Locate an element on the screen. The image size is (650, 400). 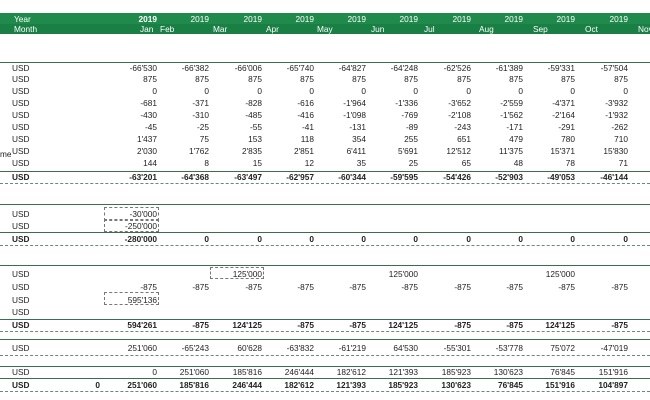
value-cell: 65 is located at coordinates (466, 163).